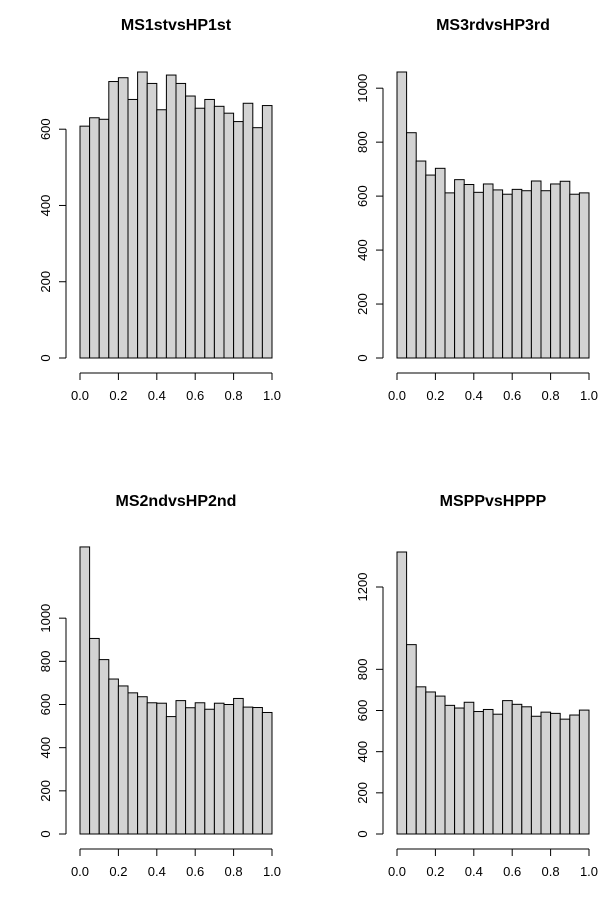  Describe the element at coordinates (362, 587) in the screenshot. I see `y-tick-label: 1200` at that location.